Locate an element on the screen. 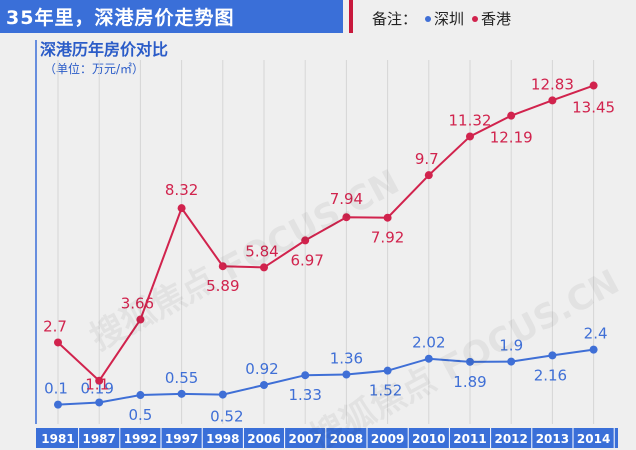 This screenshot has width=636, height=450. data-label-shenzhen: 1.89 is located at coordinates (469, 382).